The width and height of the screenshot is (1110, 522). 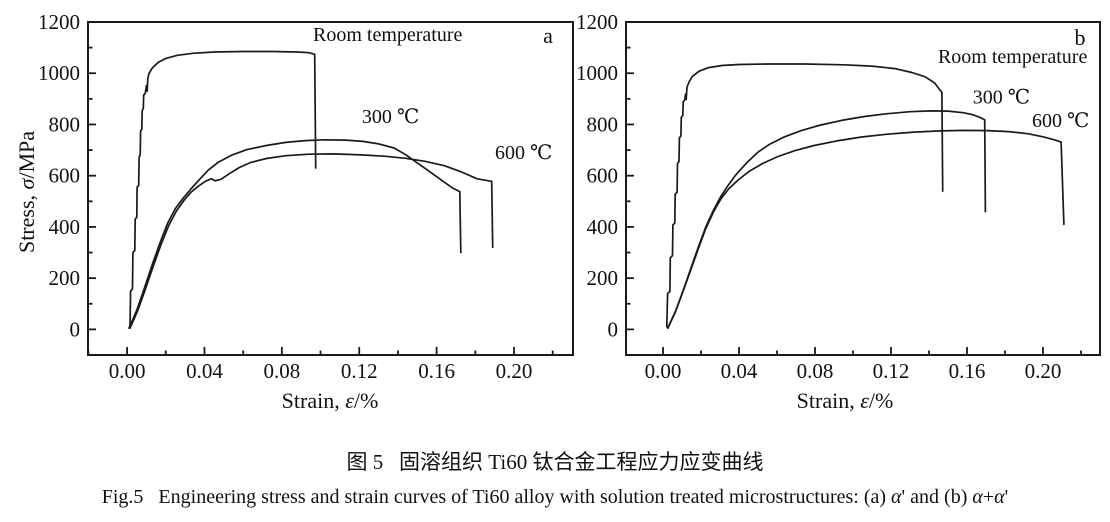 I want to click on panel-label-b: b, so click(x=1080, y=37).